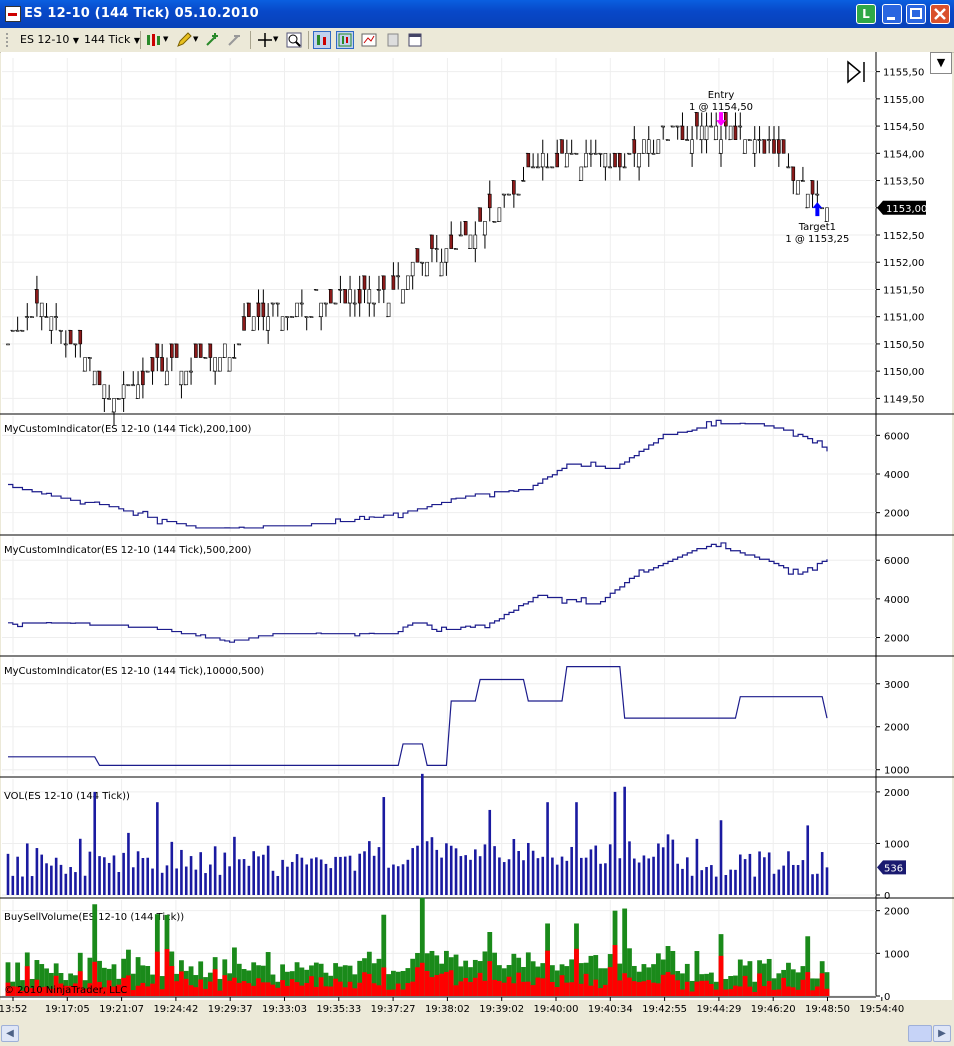  I want to click on bar-style-icon, so click(154, 40).